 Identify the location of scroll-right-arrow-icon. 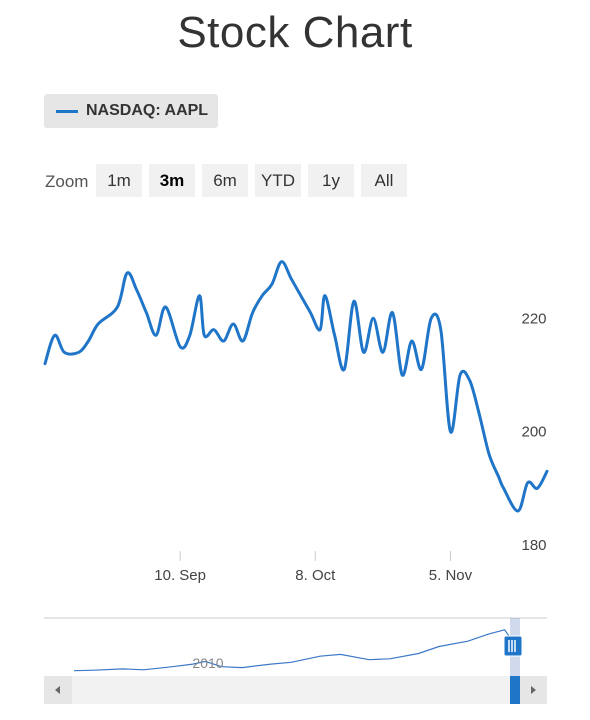
(533, 690).